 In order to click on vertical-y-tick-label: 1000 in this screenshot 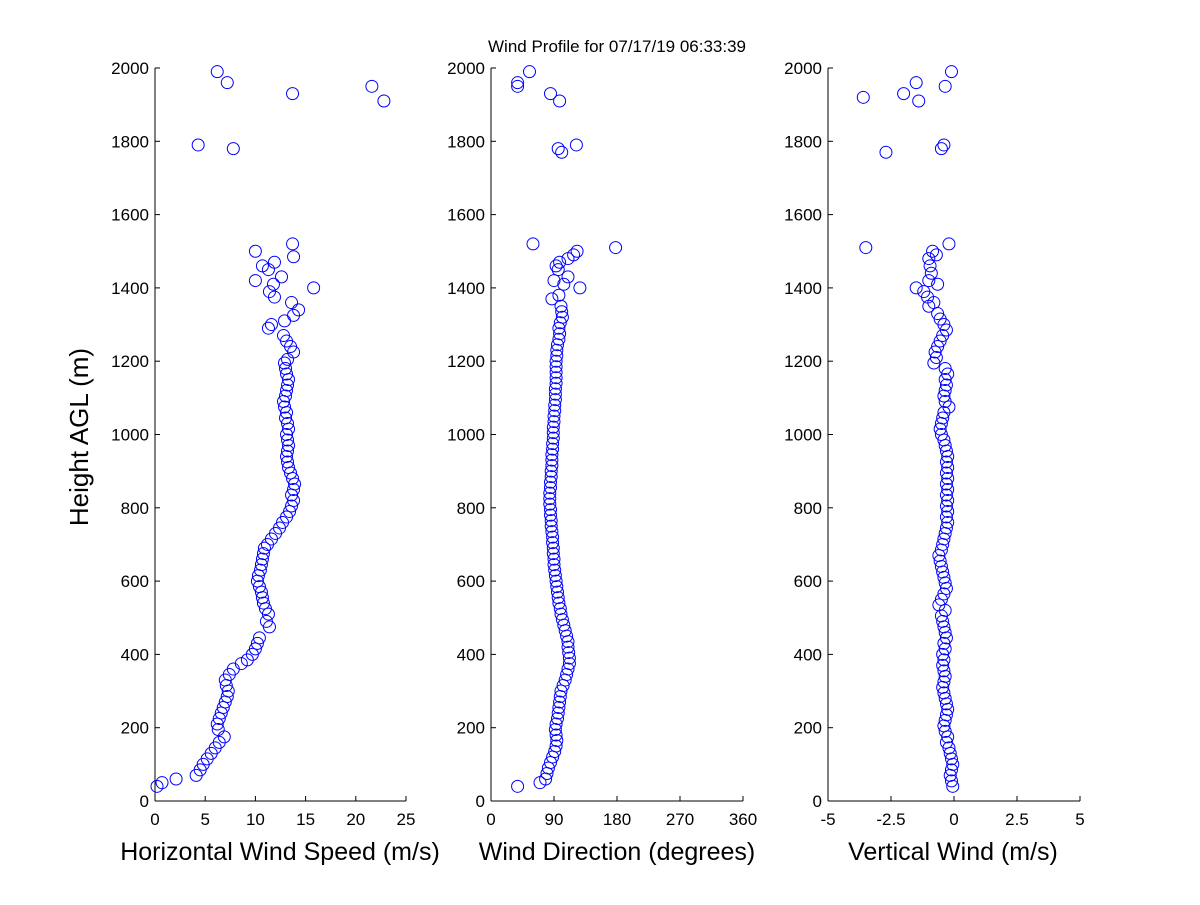, I will do `click(803, 435)`.